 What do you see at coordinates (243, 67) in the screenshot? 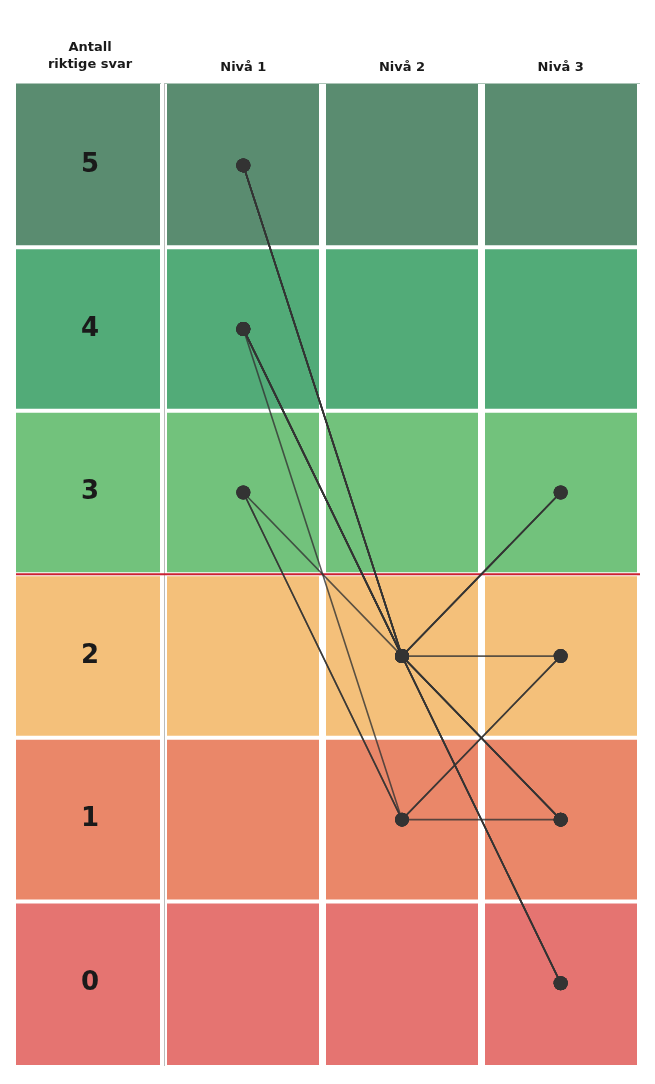
I see `x-tick-label: Nivå 1` at bounding box center [243, 67].